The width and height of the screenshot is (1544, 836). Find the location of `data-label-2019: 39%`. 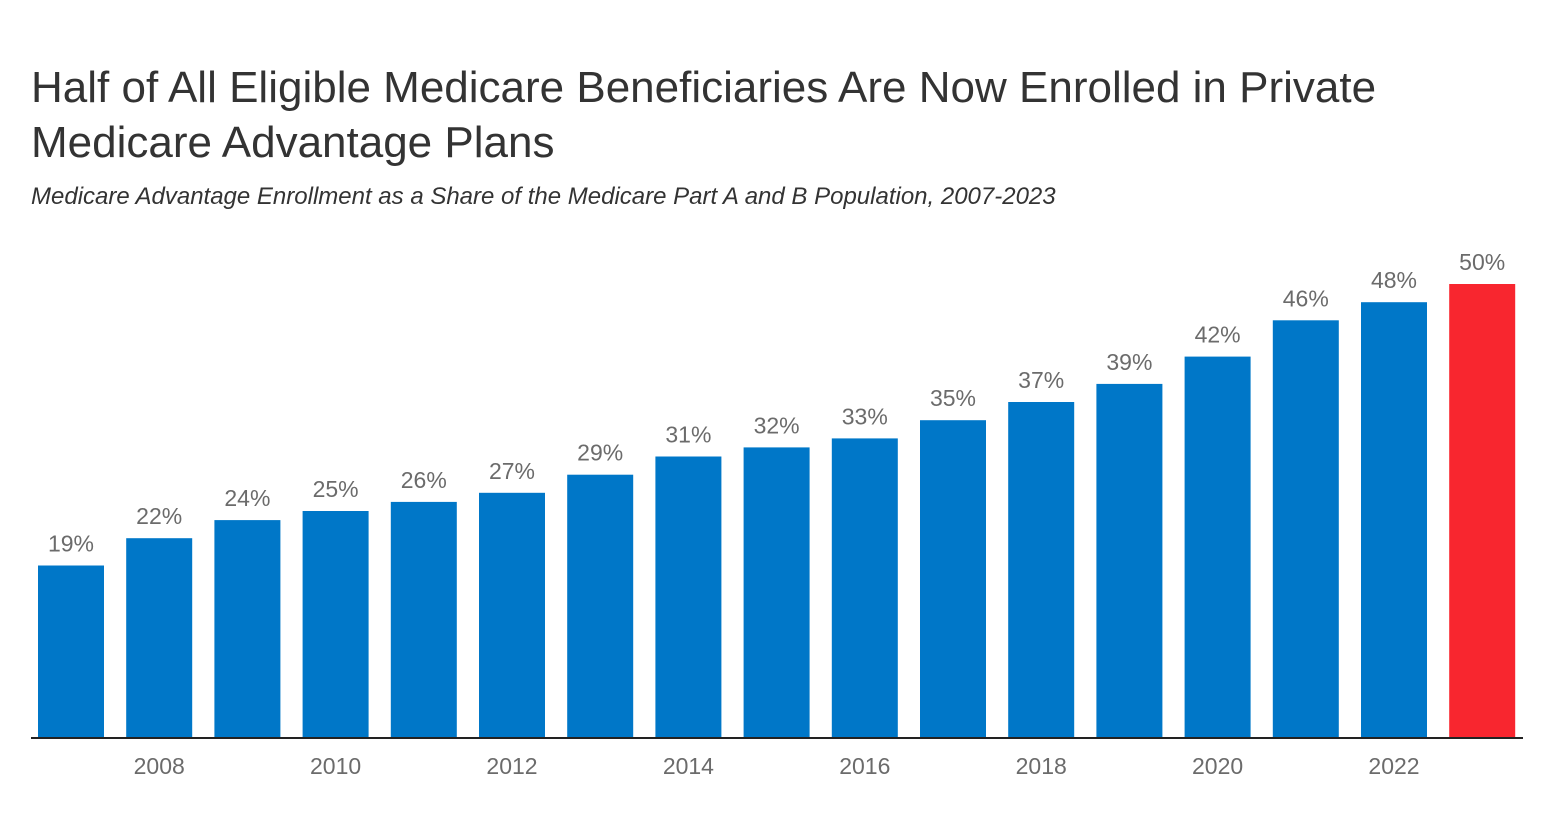

data-label-2019: 39% is located at coordinates (1129, 362).